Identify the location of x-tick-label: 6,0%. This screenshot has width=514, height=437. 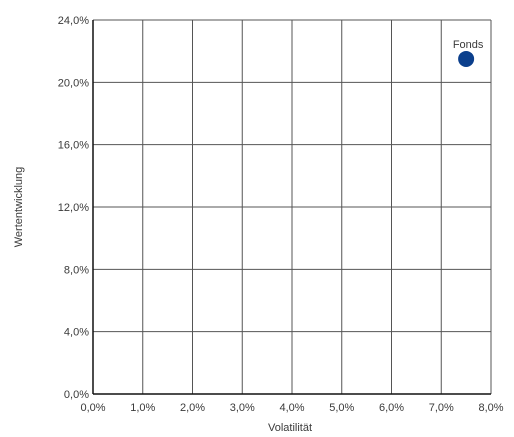
(391, 408).